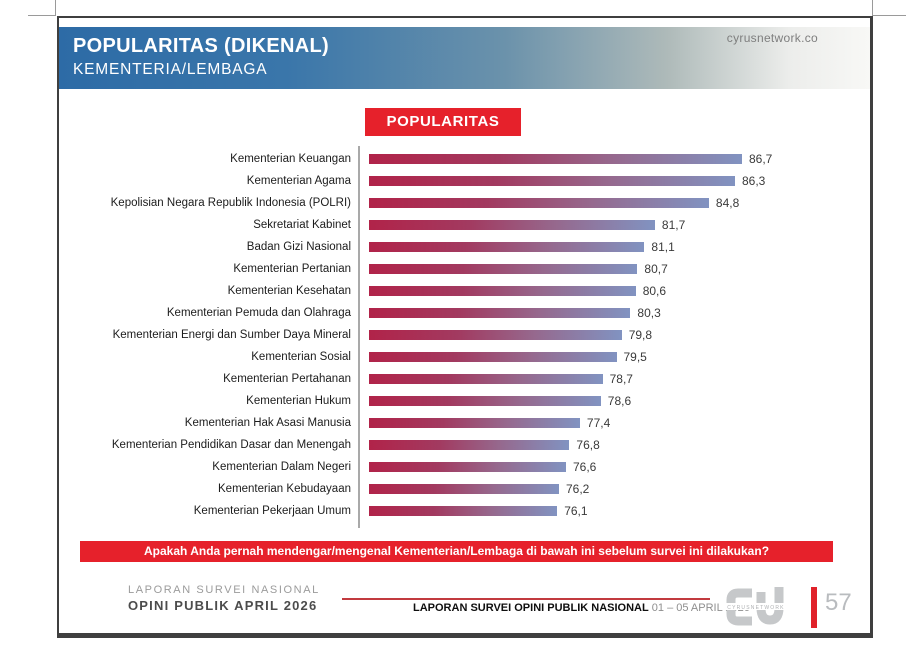  I want to click on value-label: 79,8, so click(640, 335).